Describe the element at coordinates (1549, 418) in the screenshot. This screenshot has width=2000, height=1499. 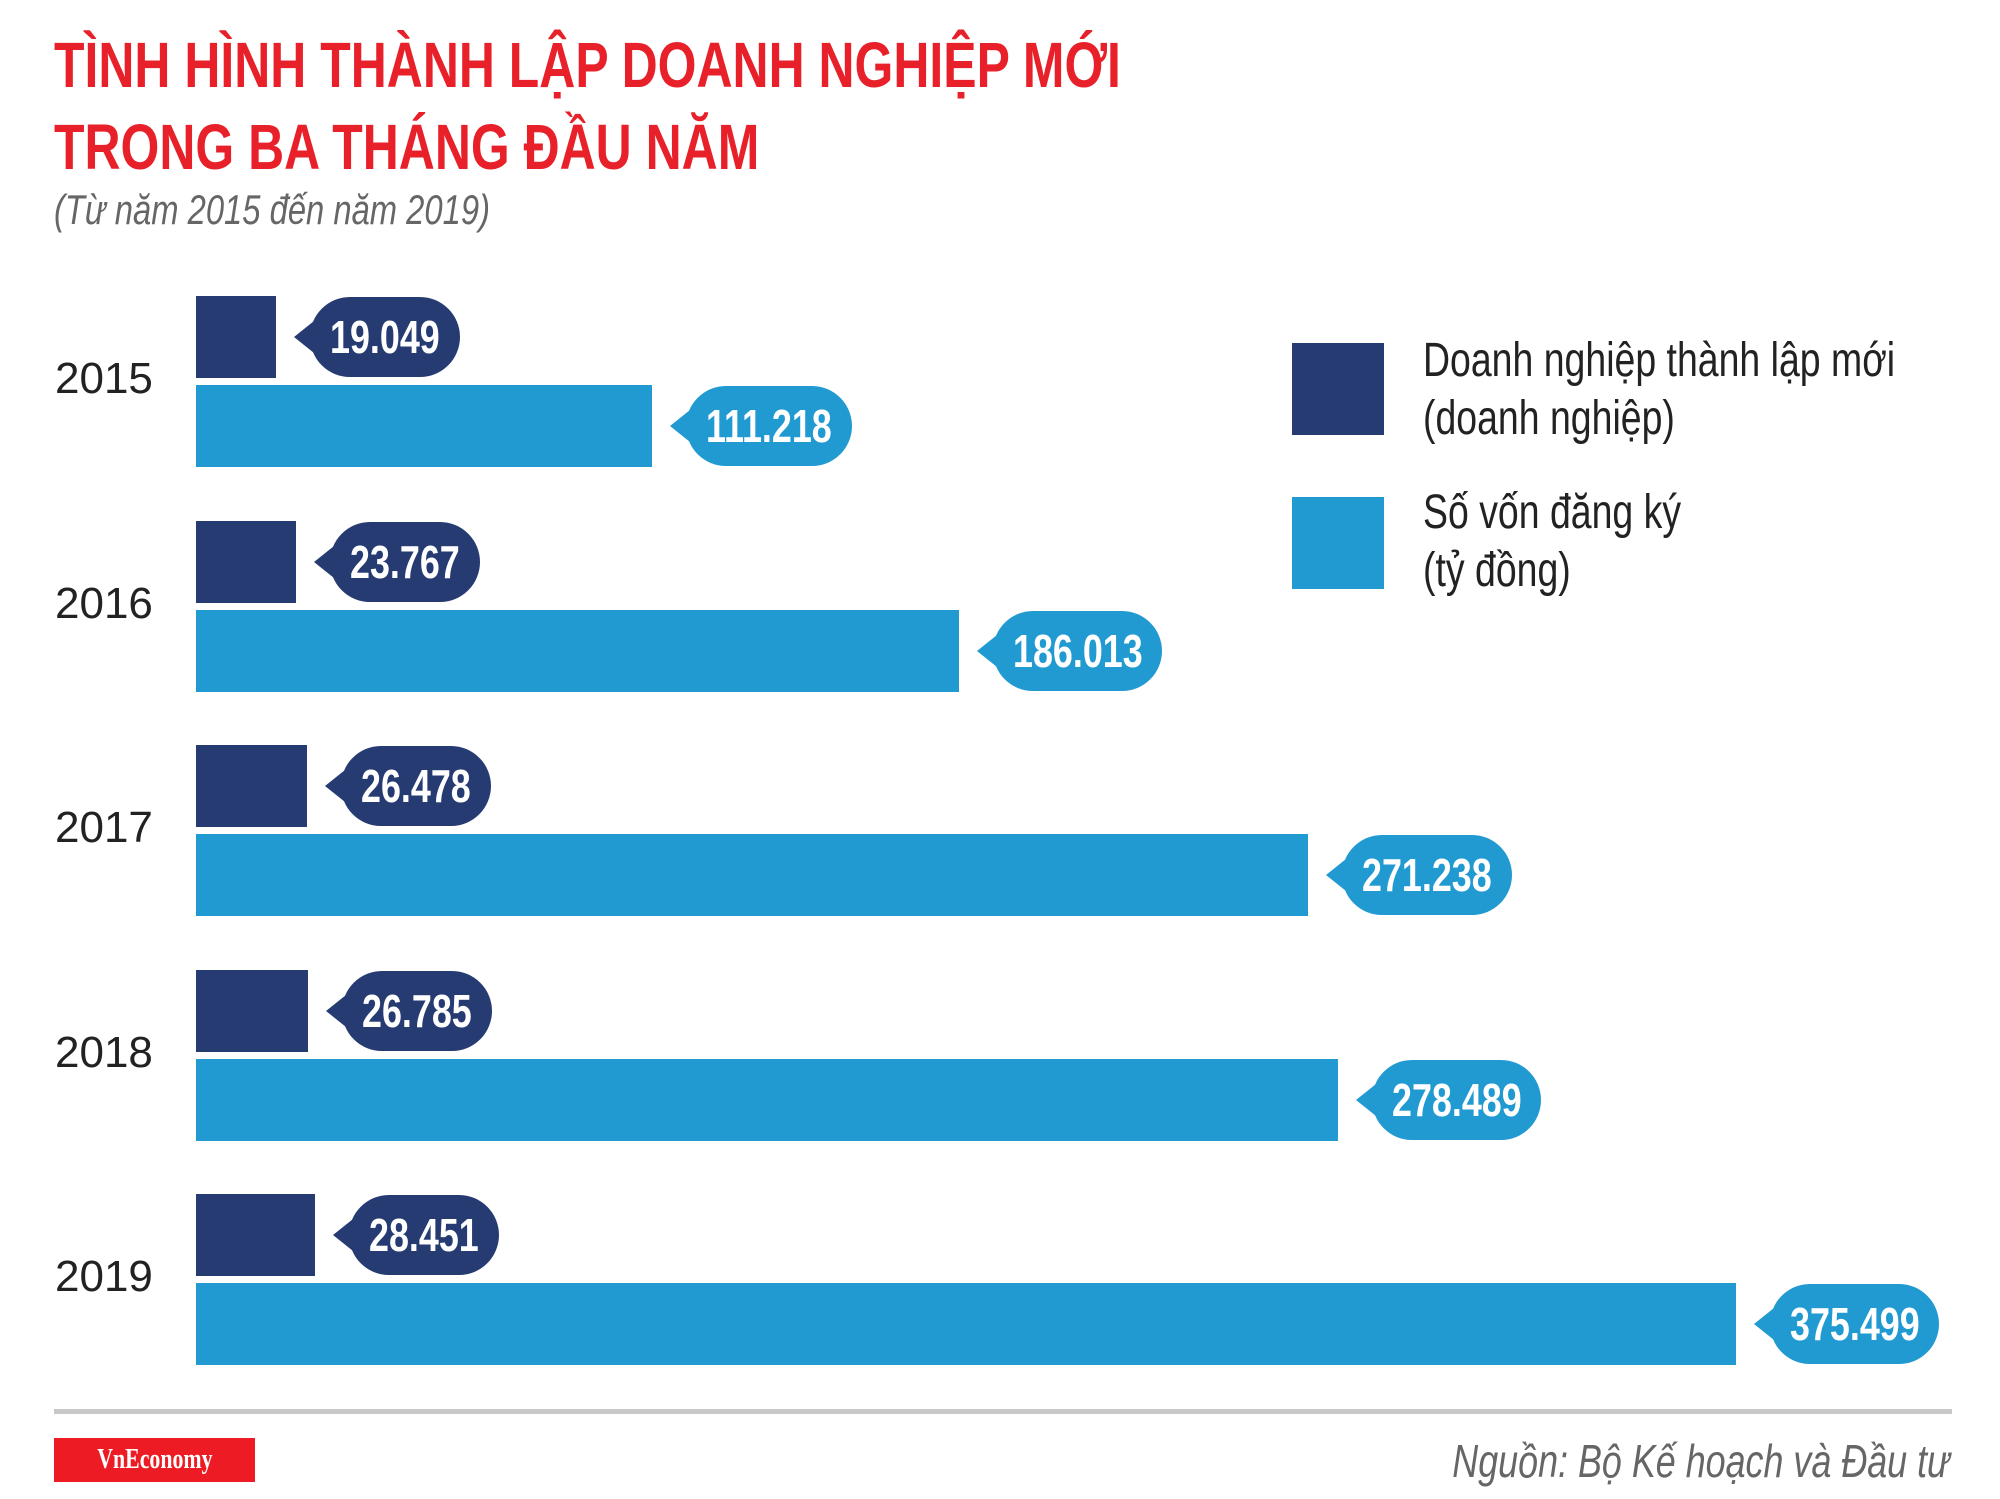
I see `legend-line: (doanh nghiệp)` at that location.